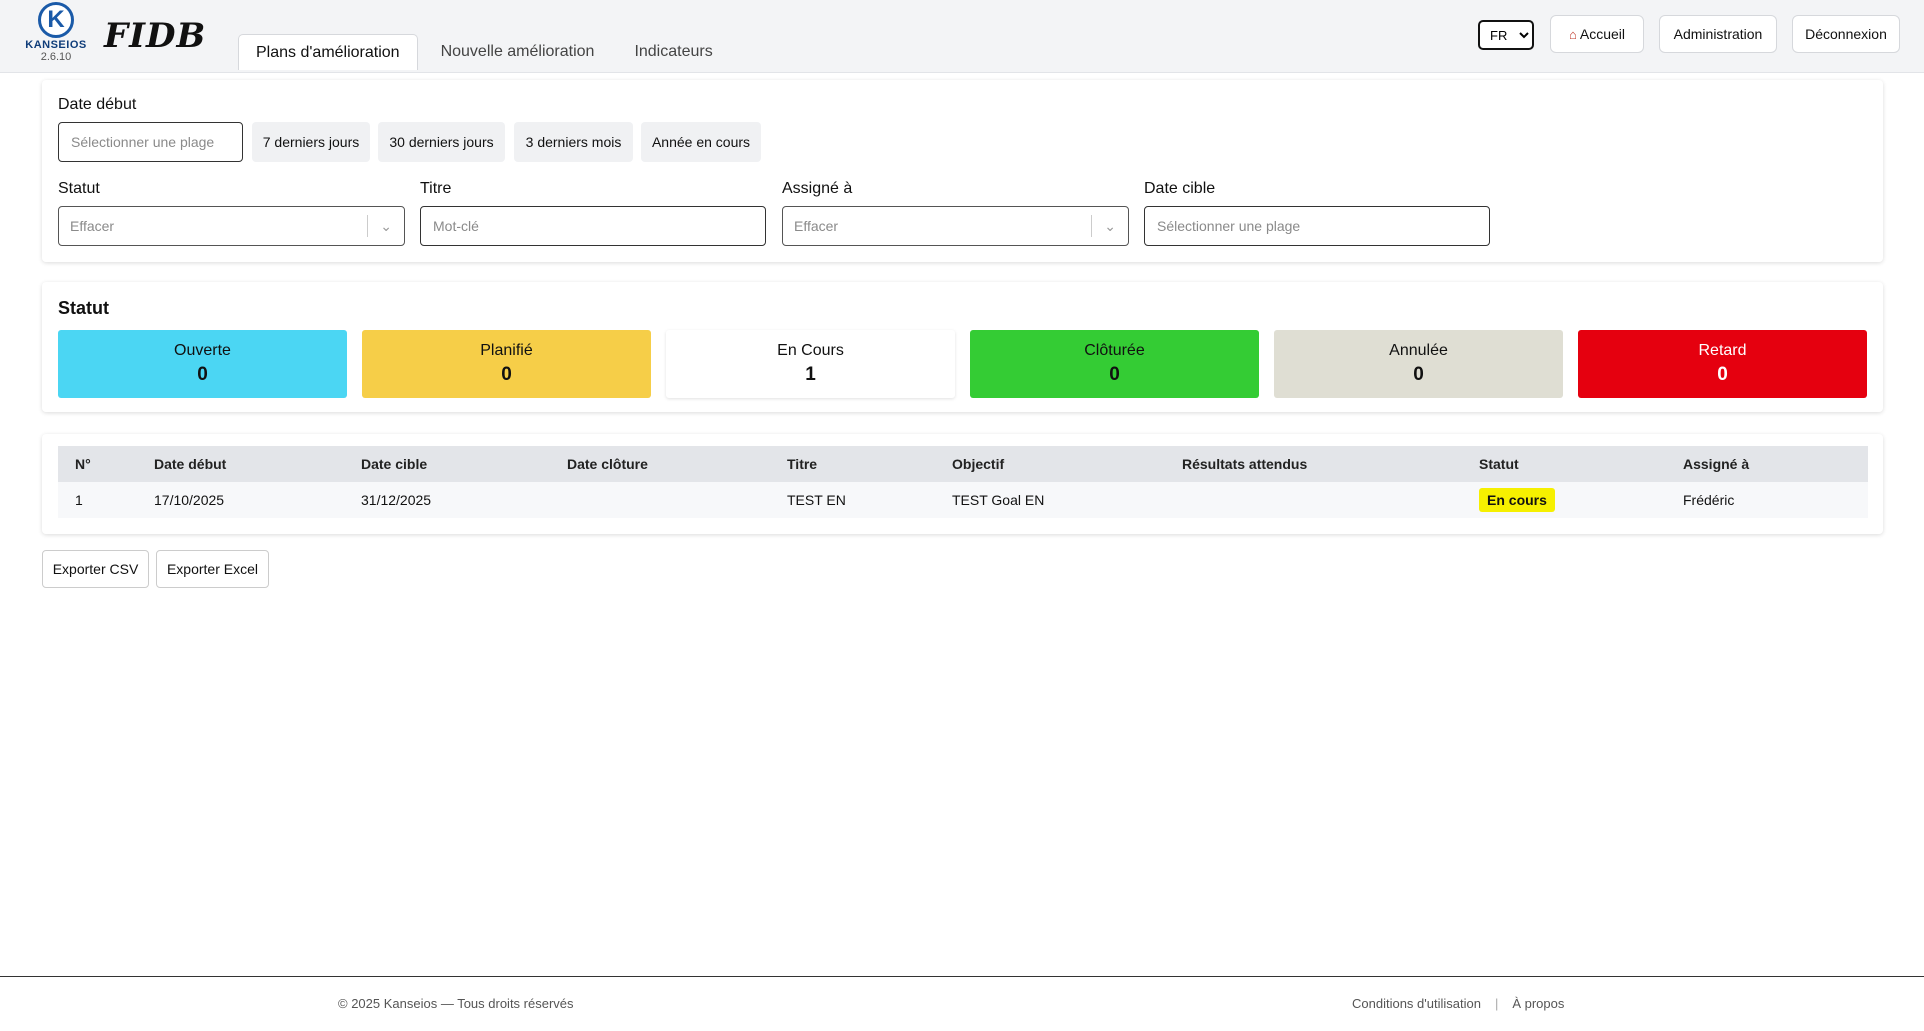 The image size is (1924, 1031). I want to click on titre-label: Titre, so click(436, 188).